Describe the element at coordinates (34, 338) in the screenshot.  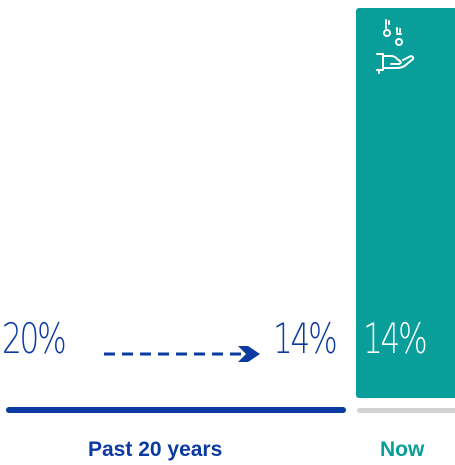
I see `past-start-value: 20%` at that location.